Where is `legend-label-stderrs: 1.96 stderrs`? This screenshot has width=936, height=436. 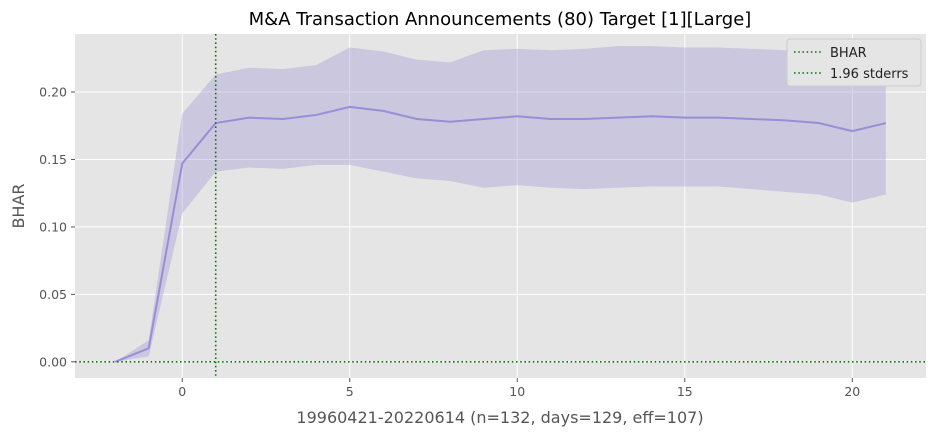 legend-label-stderrs: 1.96 stderrs is located at coordinates (869, 74).